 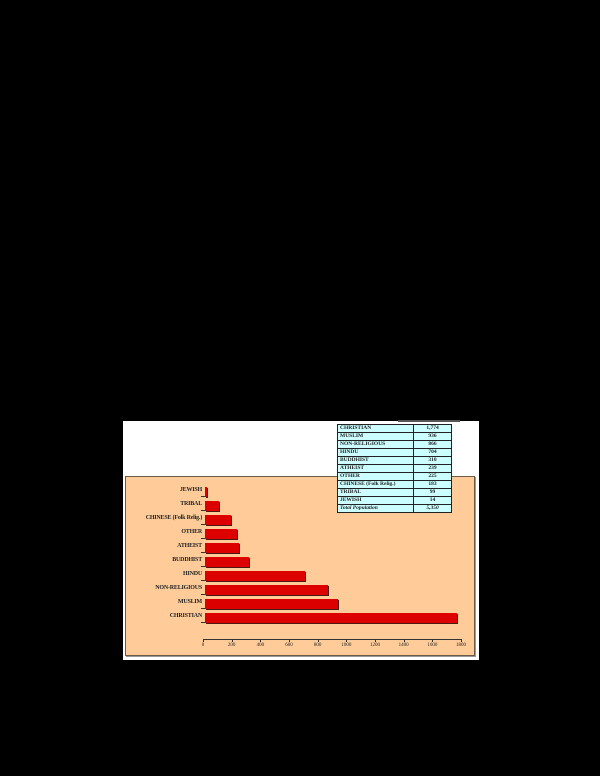 I want to click on table-row: CHINESE (Folk Relig.) 183, so click(x=394, y=484).